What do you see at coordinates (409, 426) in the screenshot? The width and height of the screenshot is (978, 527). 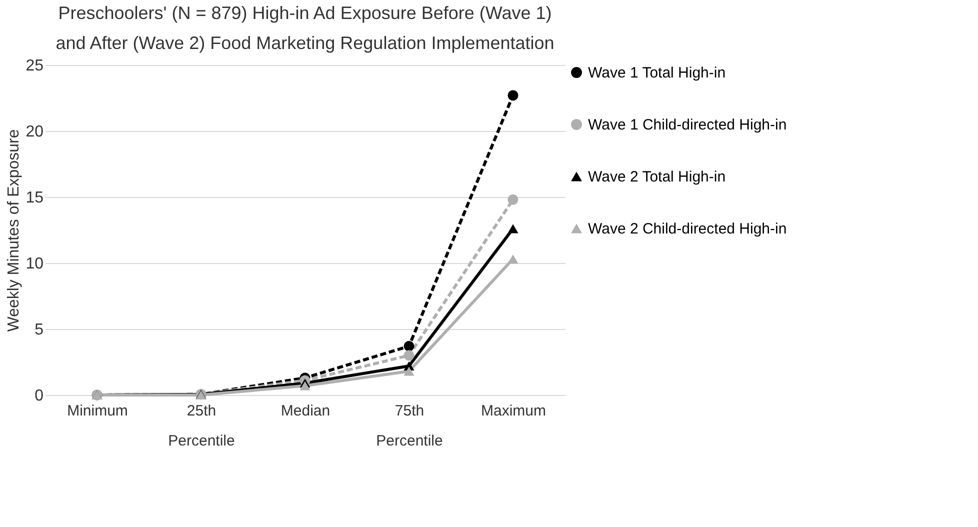 I see `x-tick-label: 75th Percentile` at bounding box center [409, 426].